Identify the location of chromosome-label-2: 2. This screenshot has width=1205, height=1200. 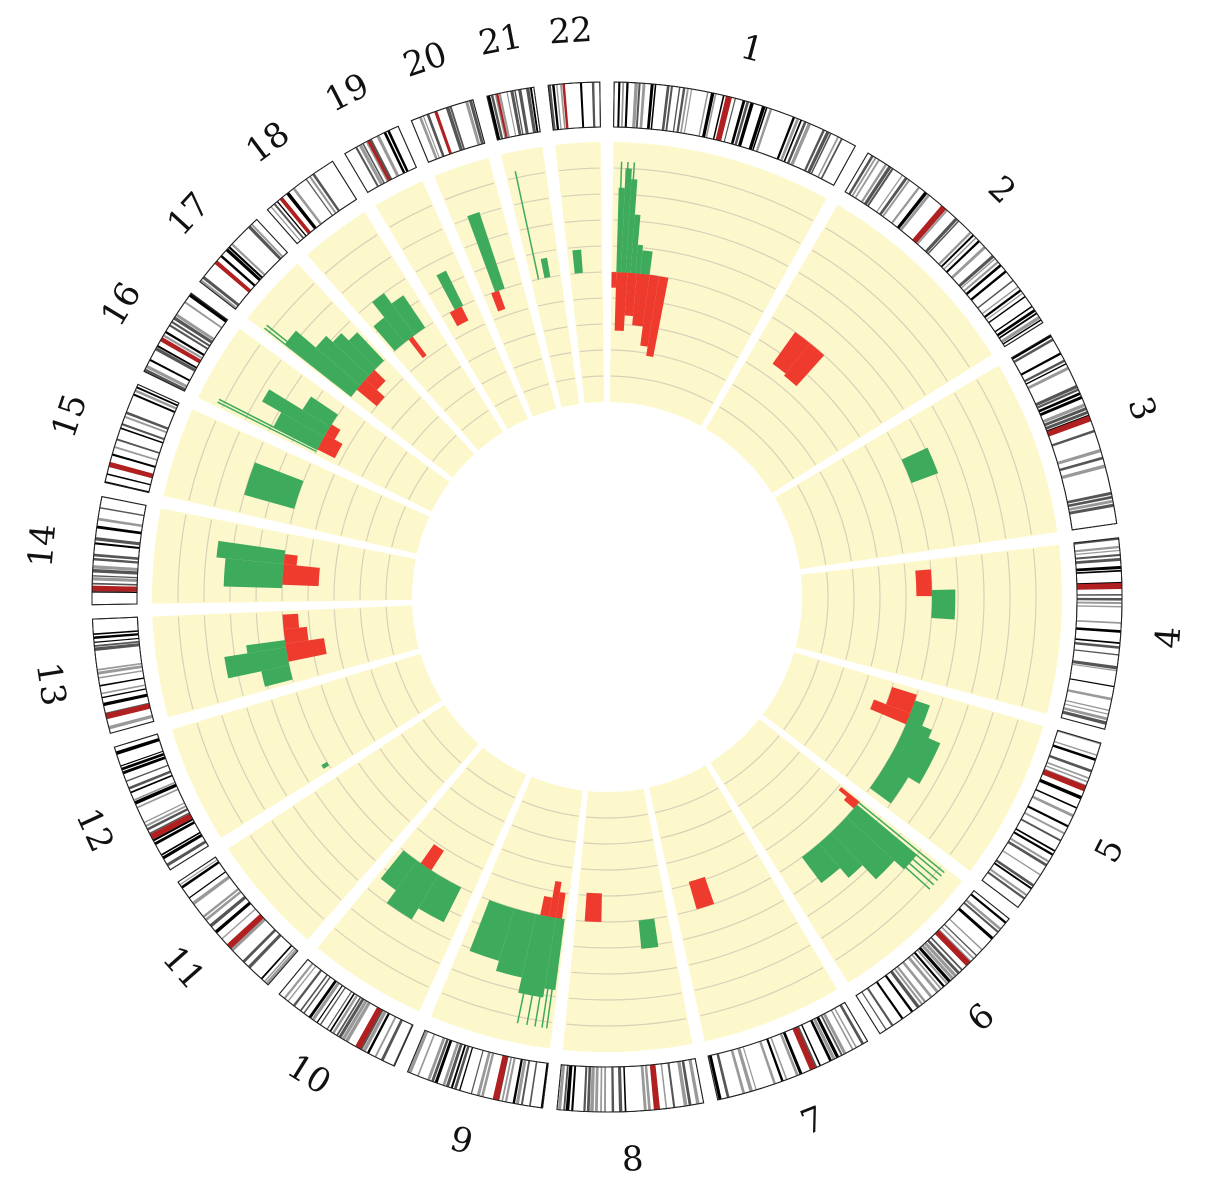
(1001, 190).